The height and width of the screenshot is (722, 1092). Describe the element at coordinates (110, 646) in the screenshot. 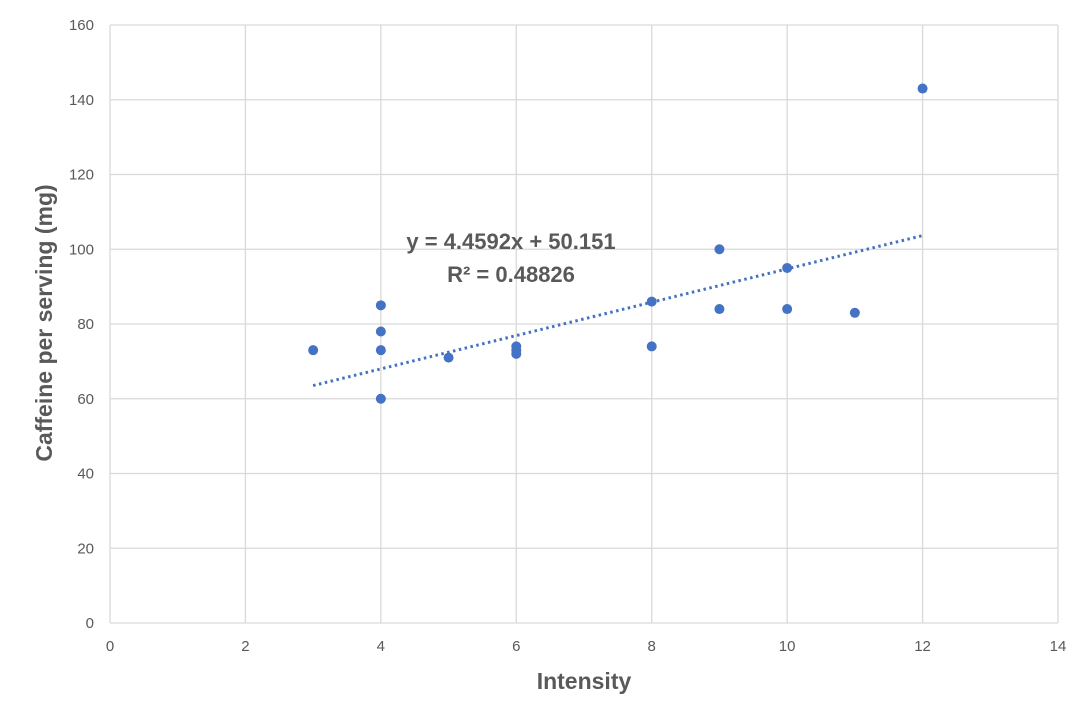

I see `x-tick-label: 0` at that location.